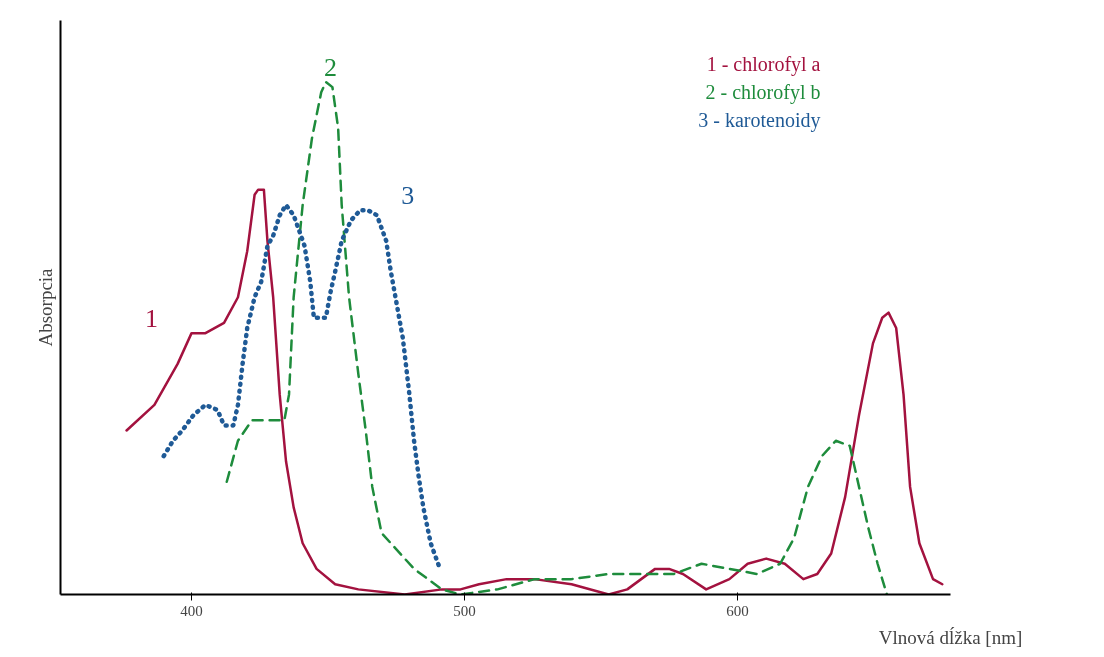 The image size is (1104, 657). What do you see at coordinates (759, 120) in the screenshot?
I see `text: 3 - karotenoidy` at bounding box center [759, 120].